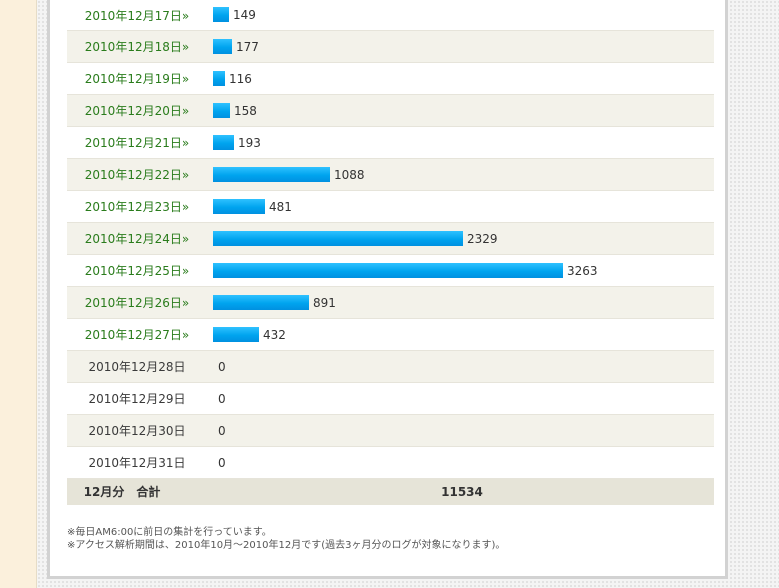 The width and height of the screenshot is (779, 588). I want to click on date-link: 2010年12月25日», so click(137, 271).